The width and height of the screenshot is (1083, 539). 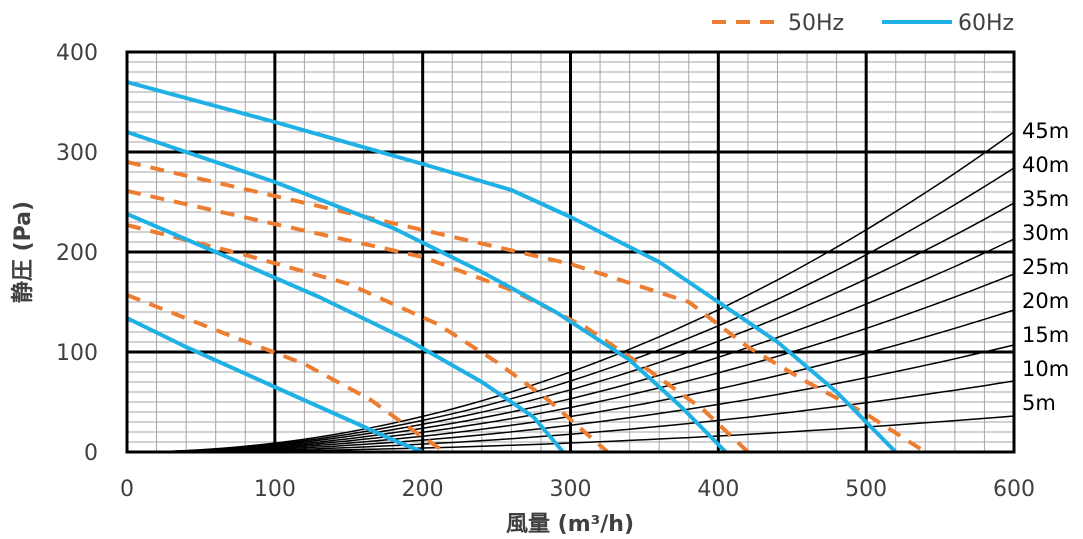 I want to click on duct-curve-label: 10m, so click(x=1045, y=369).